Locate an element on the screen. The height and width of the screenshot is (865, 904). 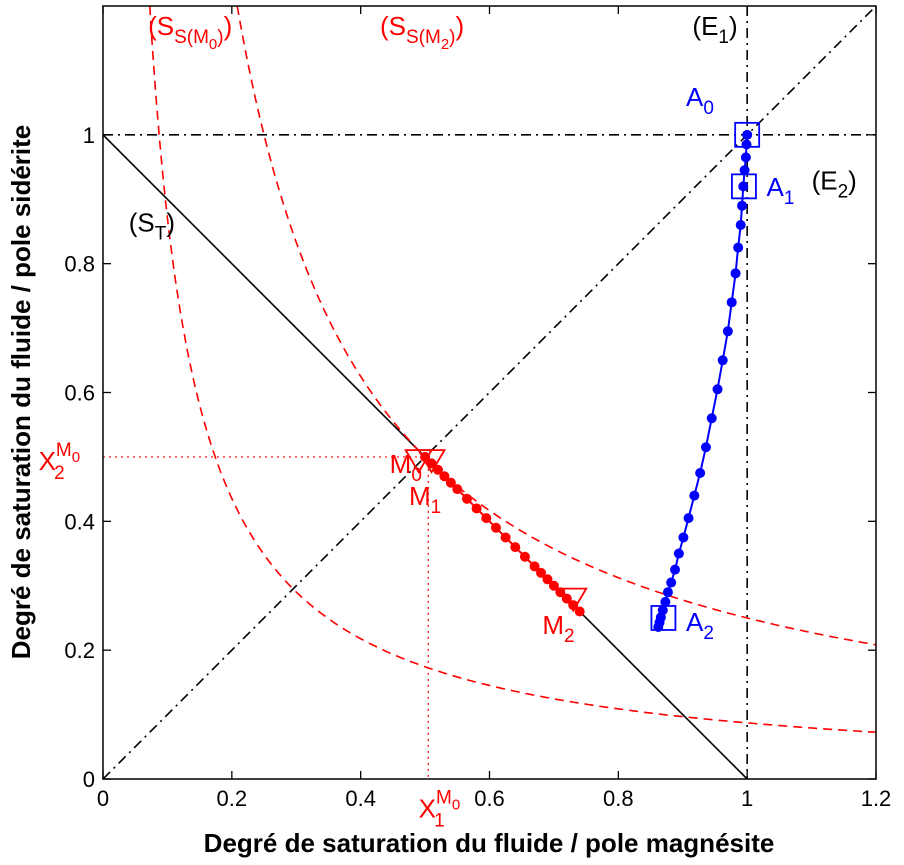
x-tick-label: 0.8 is located at coordinates (618, 798).